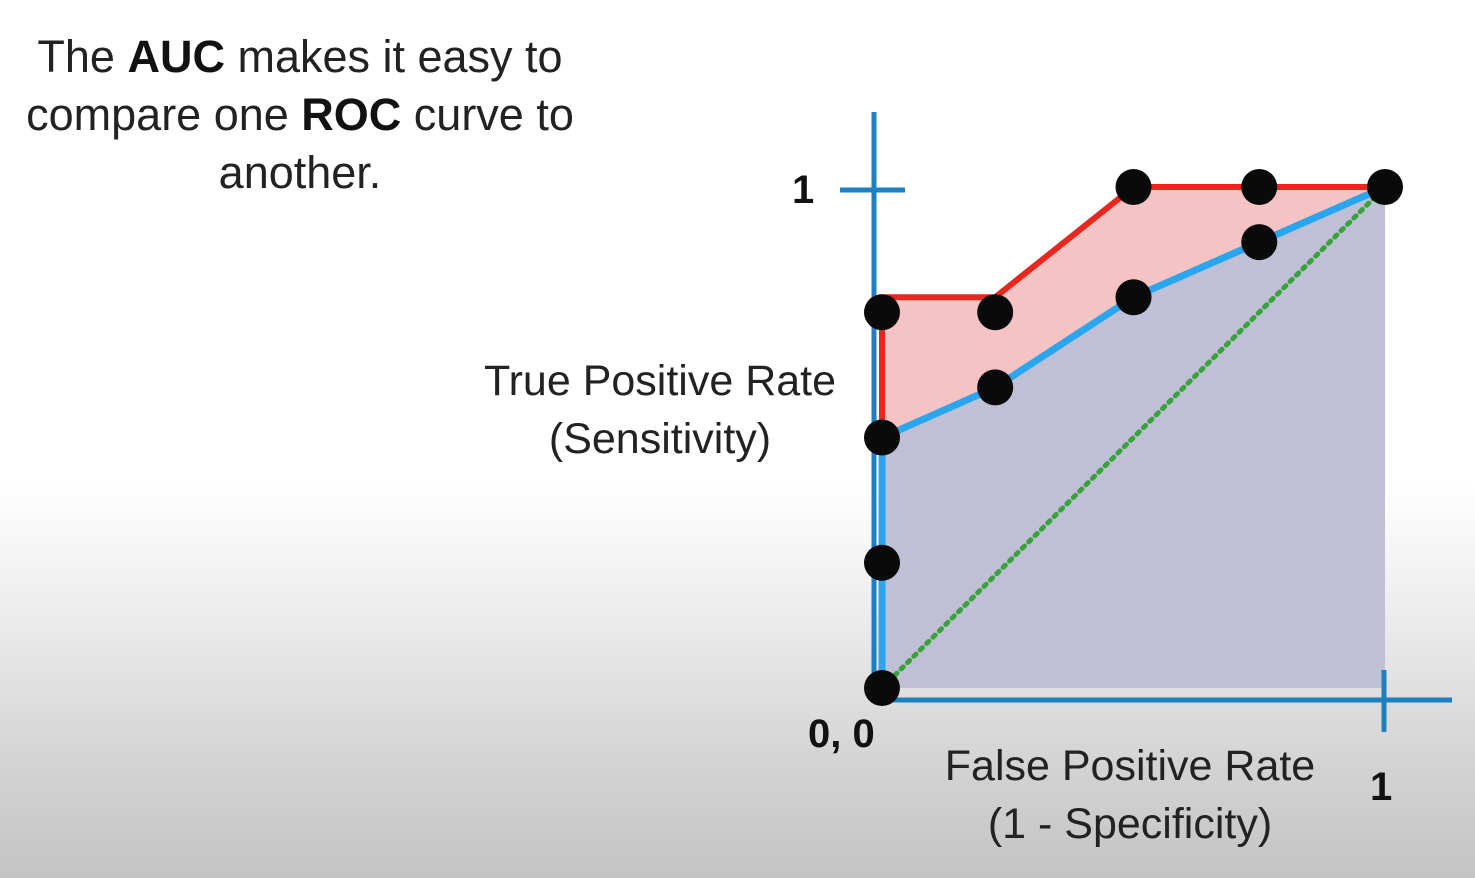 The height and width of the screenshot is (878, 1475). What do you see at coordinates (660, 439) in the screenshot?
I see `y-axis-label-line2: (Sensitivity)` at bounding box center [660, 439].